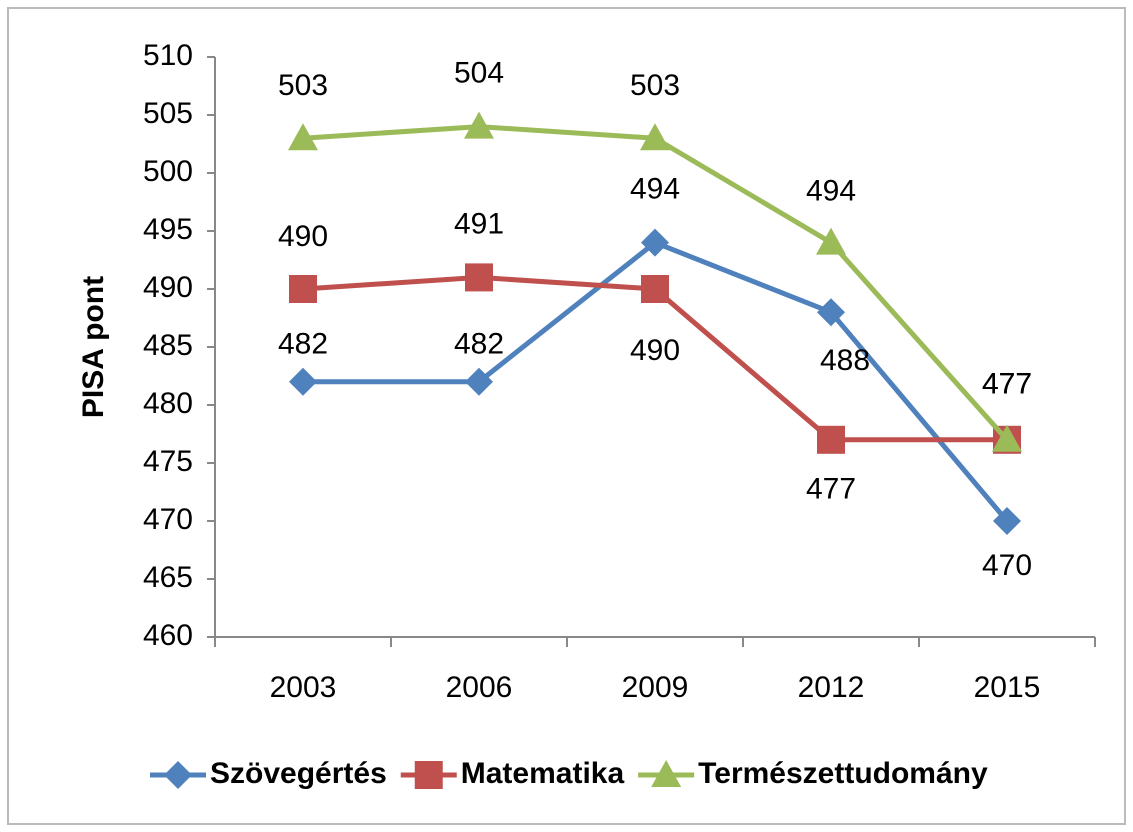  What do you see at coordinates (168, 287) in the screenshot?
I see `y-tick-label: 490` at bounding box center [168, 287].